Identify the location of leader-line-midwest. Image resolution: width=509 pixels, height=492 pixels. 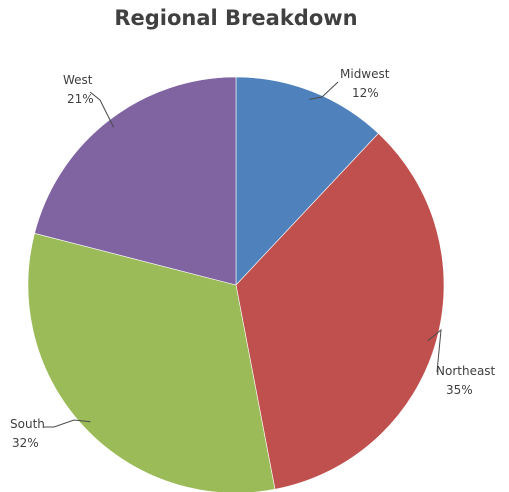
(324, 90).